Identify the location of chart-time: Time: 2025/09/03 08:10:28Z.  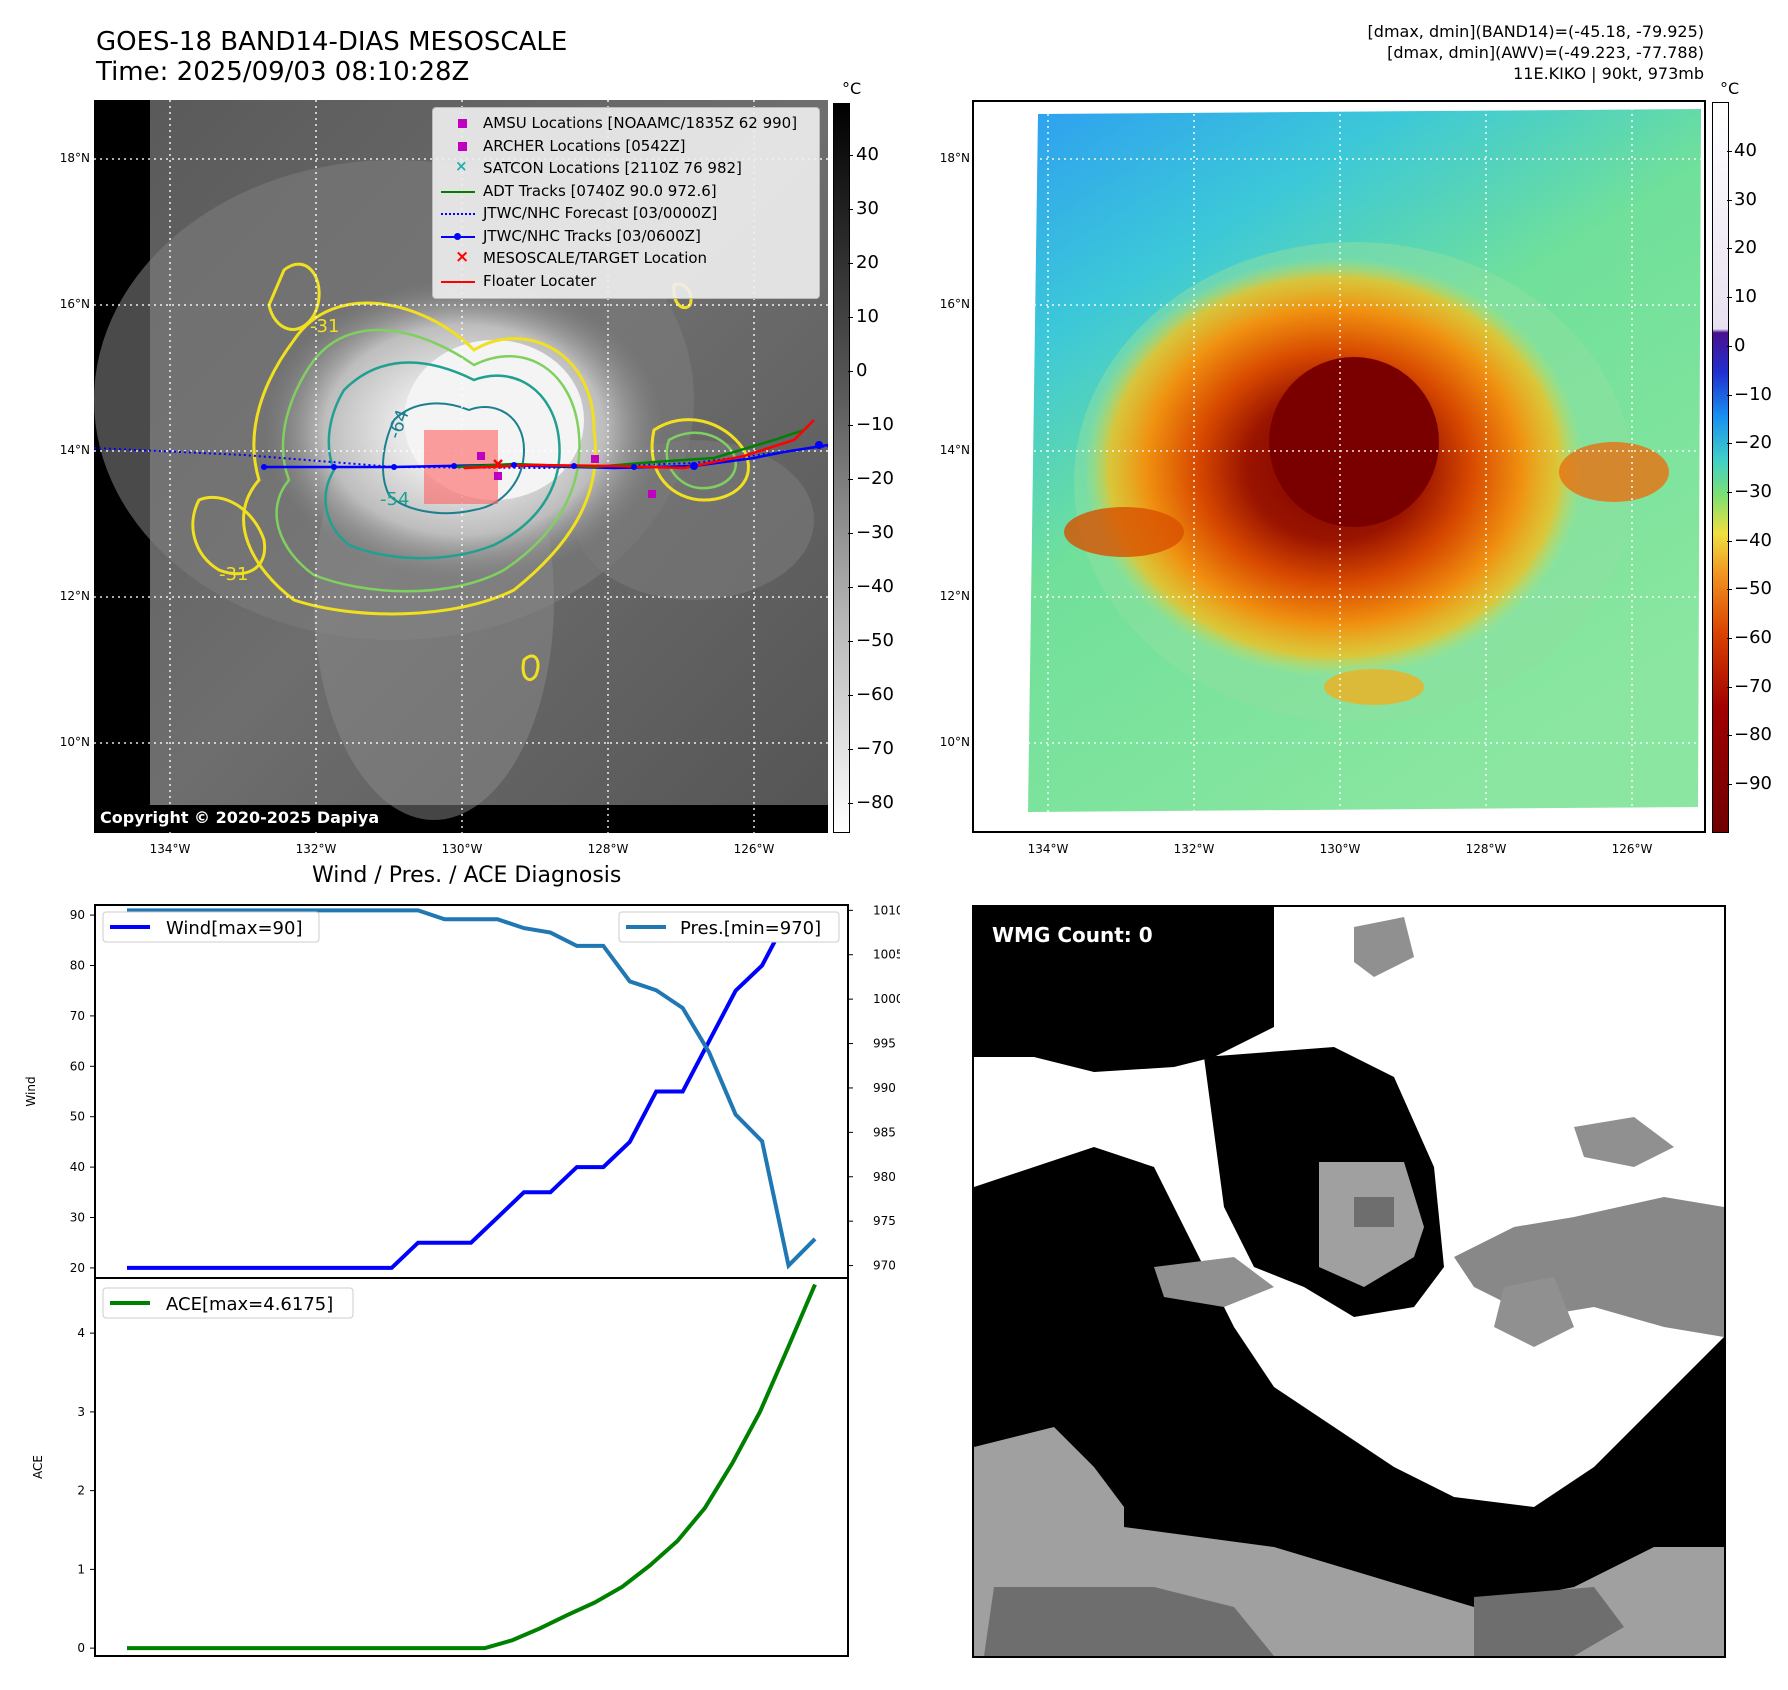
(283, 72).